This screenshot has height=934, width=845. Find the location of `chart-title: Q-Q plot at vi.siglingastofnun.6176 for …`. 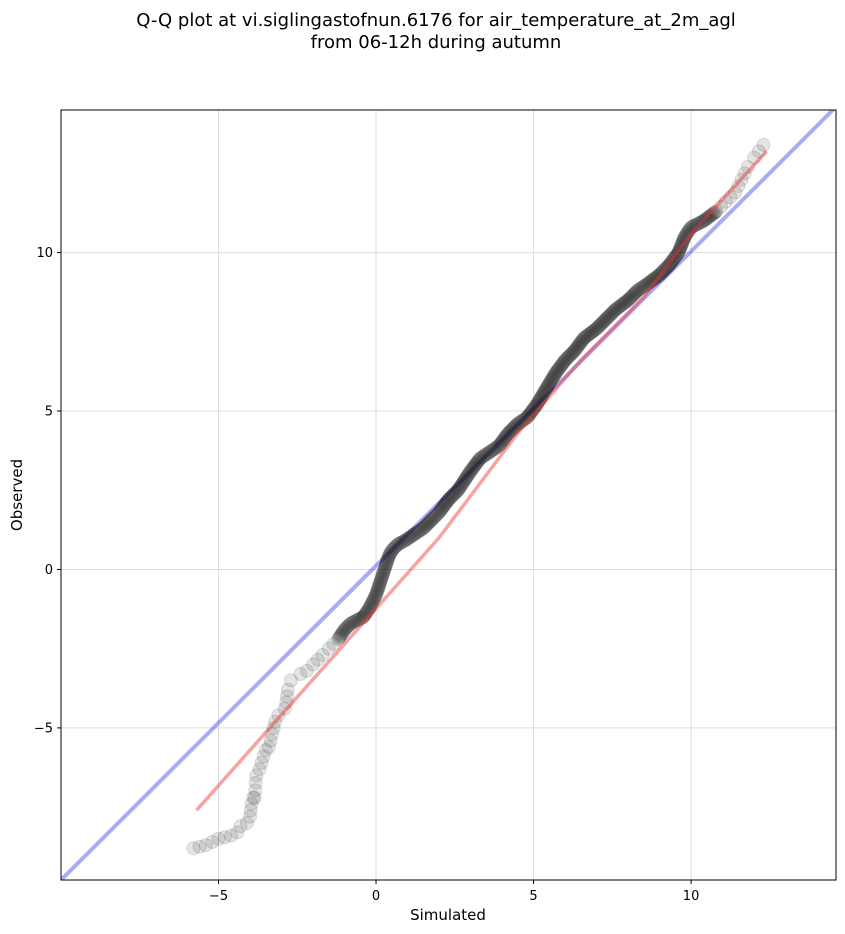

chart-title: Q-Q plot at vi.siglingastofnun.6176 for … is located at coordinates (436, 20).